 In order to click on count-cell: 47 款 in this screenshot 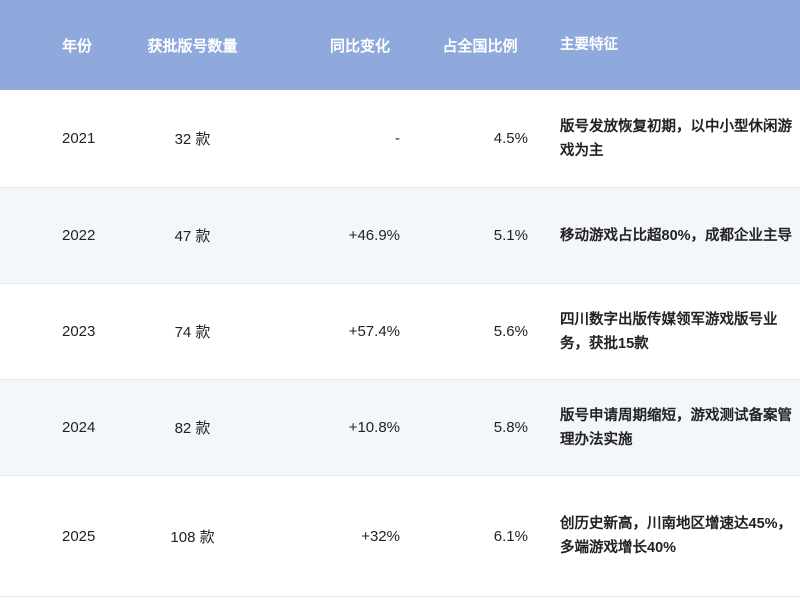, I will do `click(192, 236)`.